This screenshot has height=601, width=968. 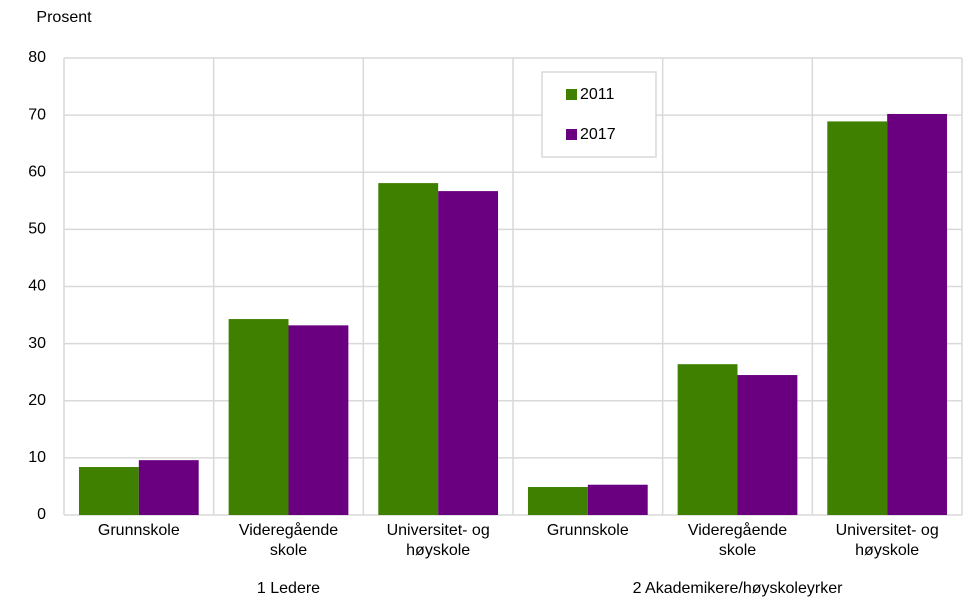 I want to click on legend-label: 2017, so click(x=598, y=134).